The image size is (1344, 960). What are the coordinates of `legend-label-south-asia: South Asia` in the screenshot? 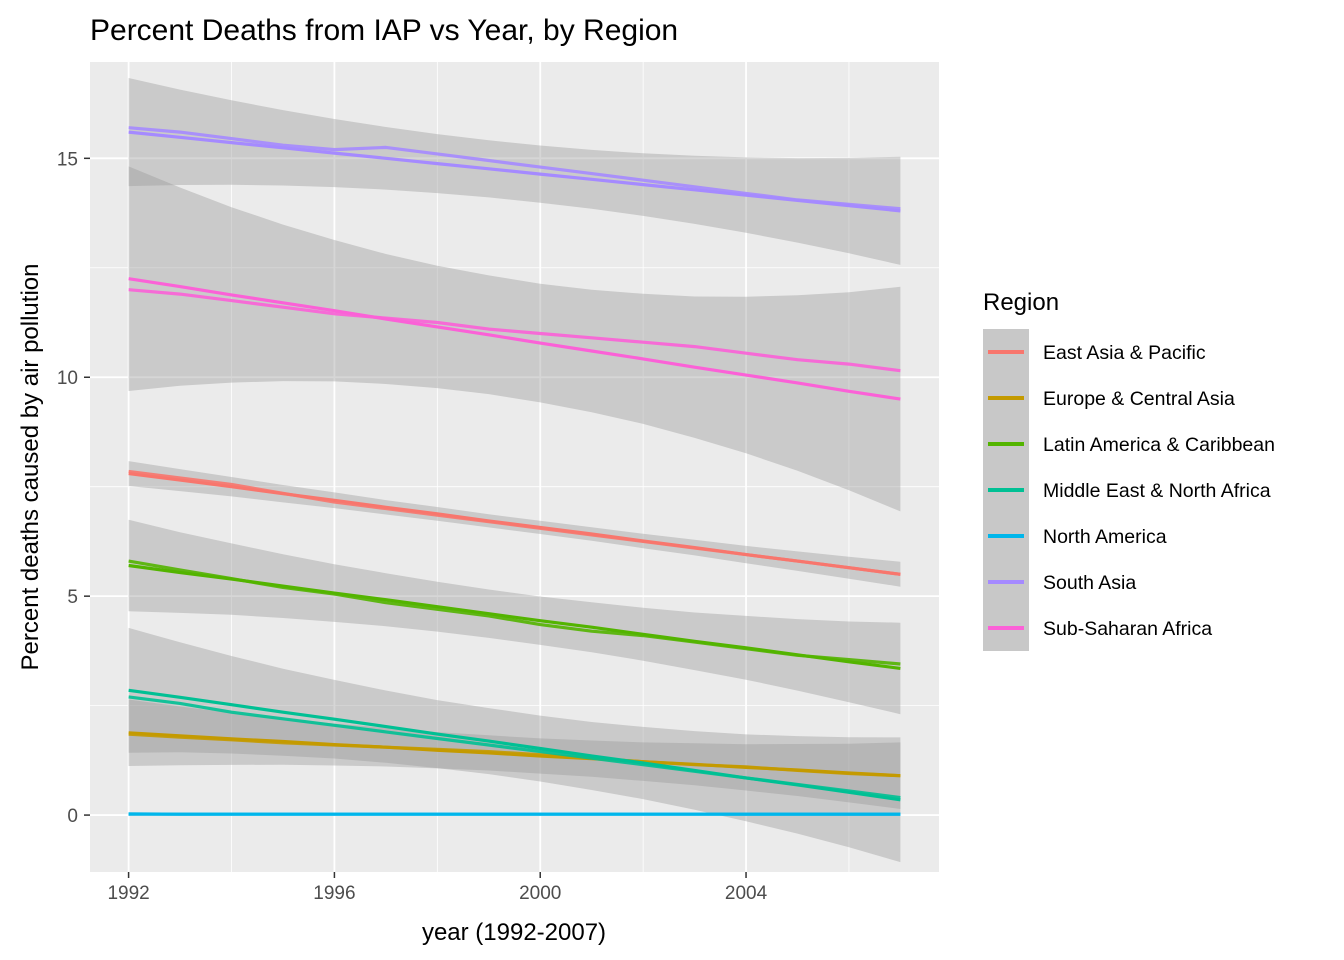 It's located at (1089, 583).